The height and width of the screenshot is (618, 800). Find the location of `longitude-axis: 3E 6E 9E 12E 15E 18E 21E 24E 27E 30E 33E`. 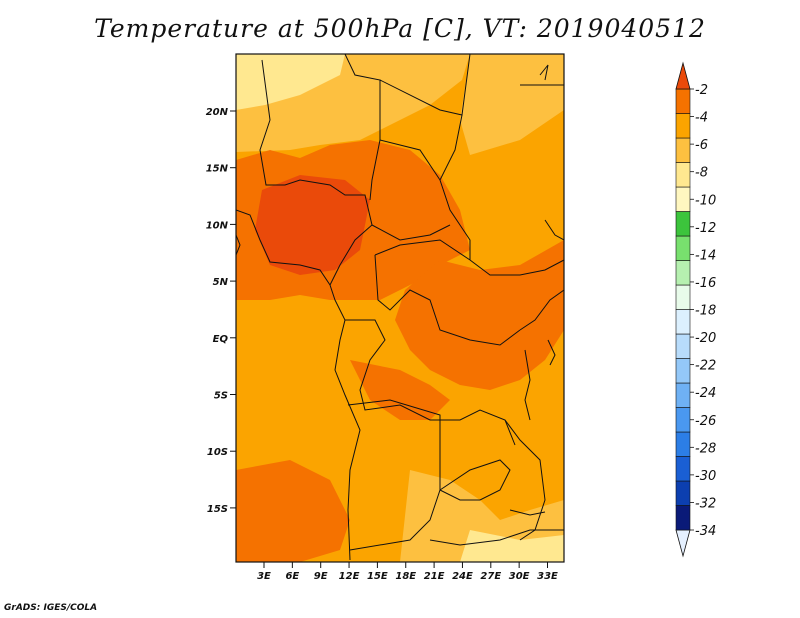

longitude-axis: 3E 6E 9E 12E 15E 18E 21E 24E 27E 30E 33E is located at coordinates (407, 572).